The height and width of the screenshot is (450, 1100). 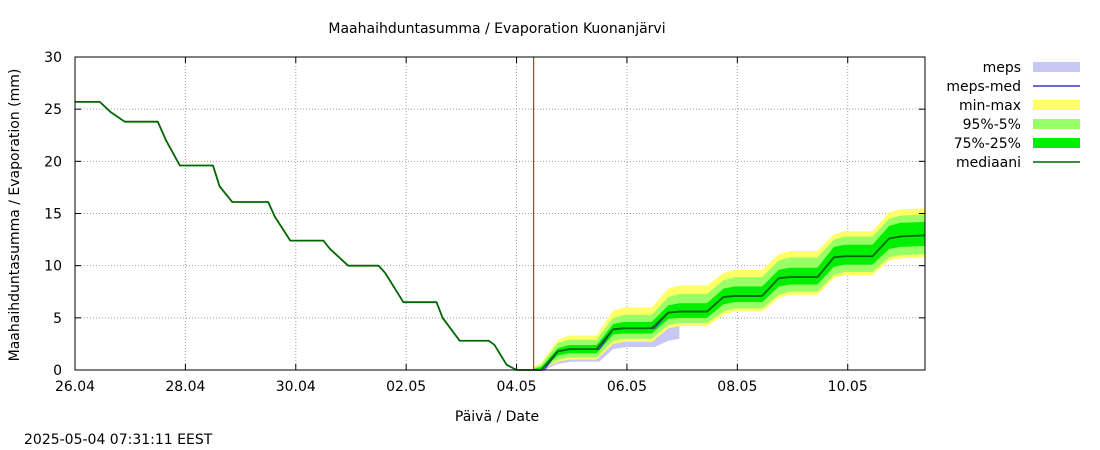 What do you see at coordinates (988, 163) in the screenshot?
I see `legend-label-median: mediaani` at bounding box center [988, 163].